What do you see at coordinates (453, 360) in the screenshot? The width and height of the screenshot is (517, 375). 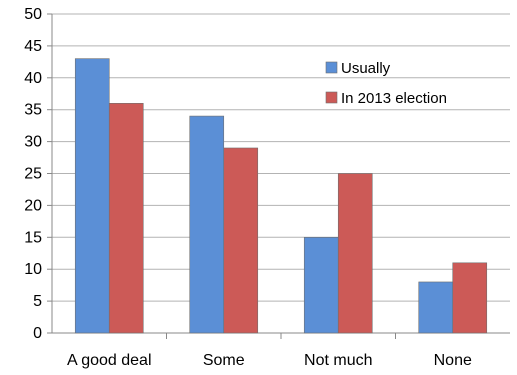 I see `x-category-label: None` at bounding box center [453, 360].